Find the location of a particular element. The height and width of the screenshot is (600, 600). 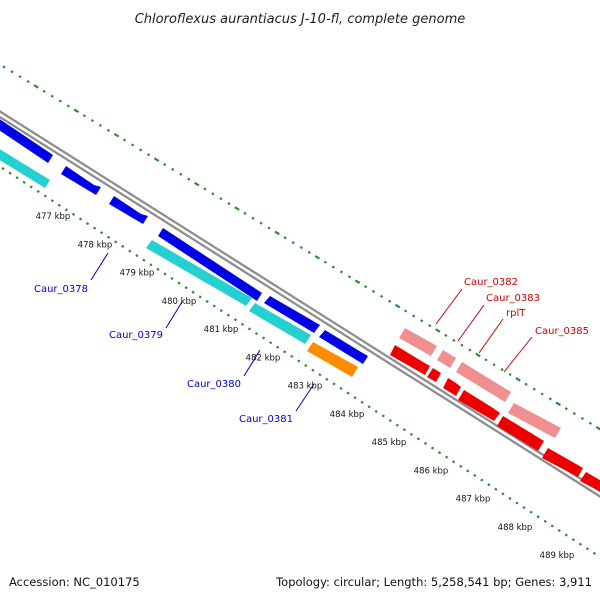

gene-label: Caur_0380 is located at coordinates (214, 384).